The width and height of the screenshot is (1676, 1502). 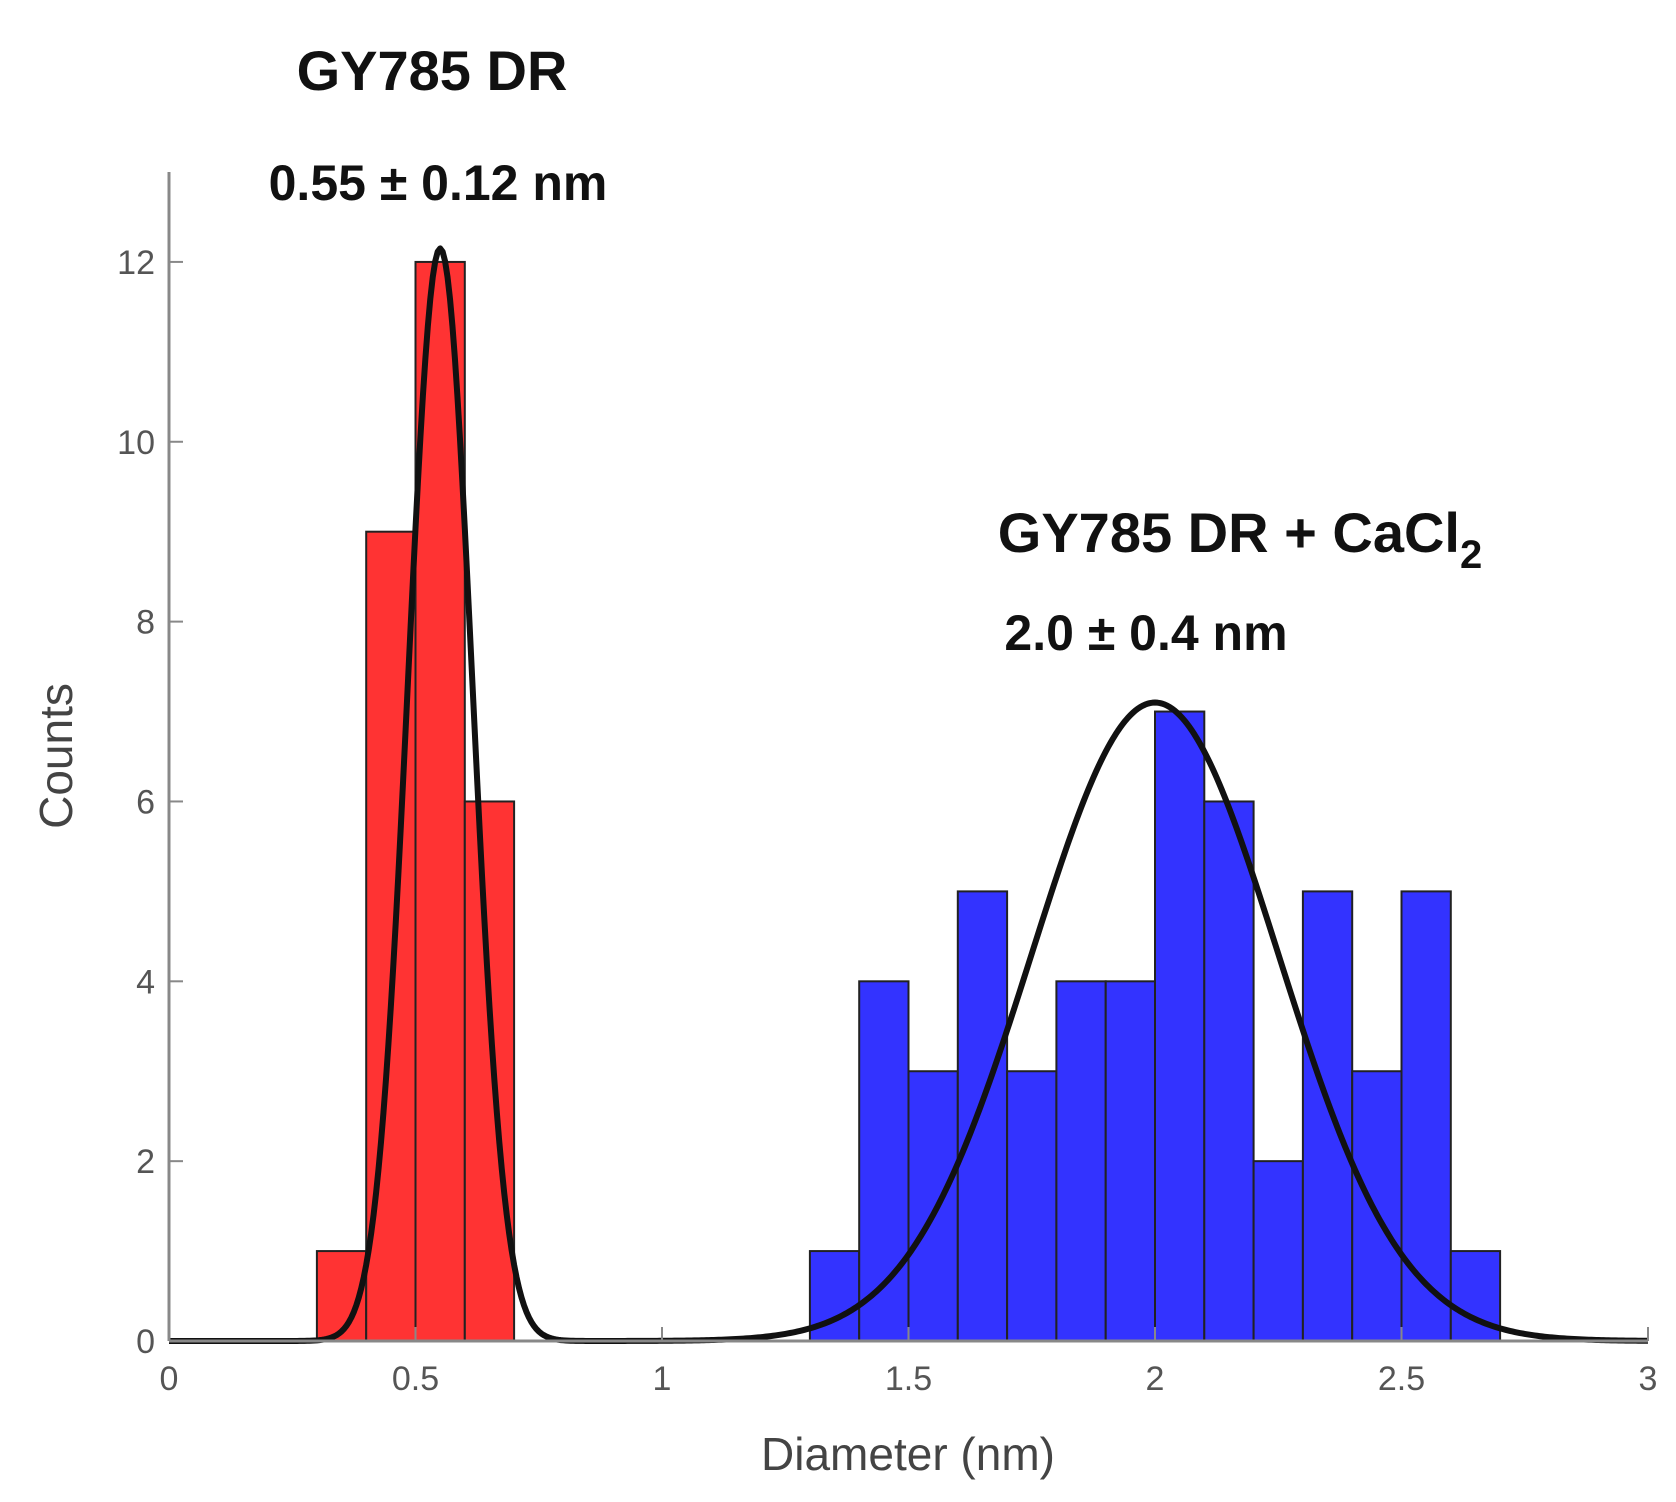 I want to click on x-tick-label: 0.5, so click(x=415, y=1379).